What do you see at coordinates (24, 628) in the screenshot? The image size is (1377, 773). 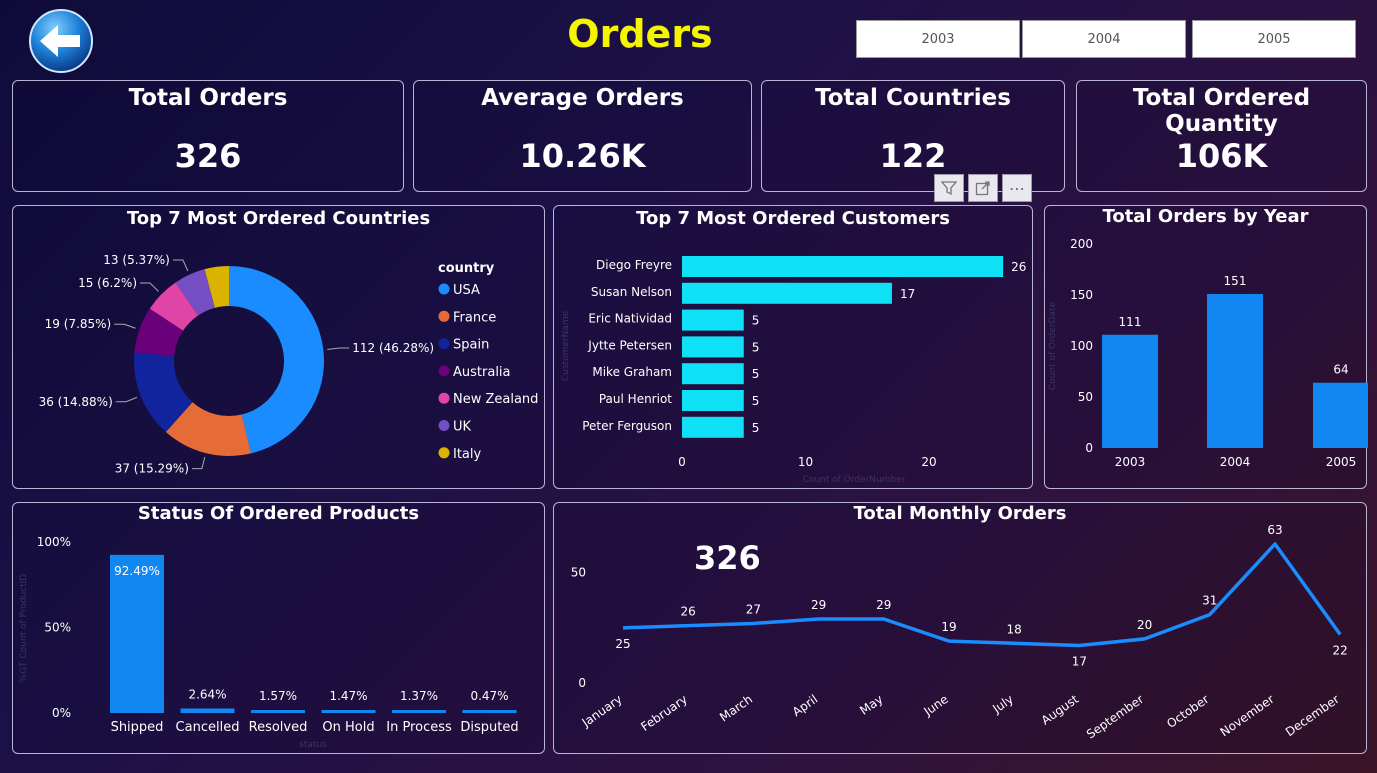 I see `y-axis-label: %GT Count of ProductID` at bounding box center [24, 628].